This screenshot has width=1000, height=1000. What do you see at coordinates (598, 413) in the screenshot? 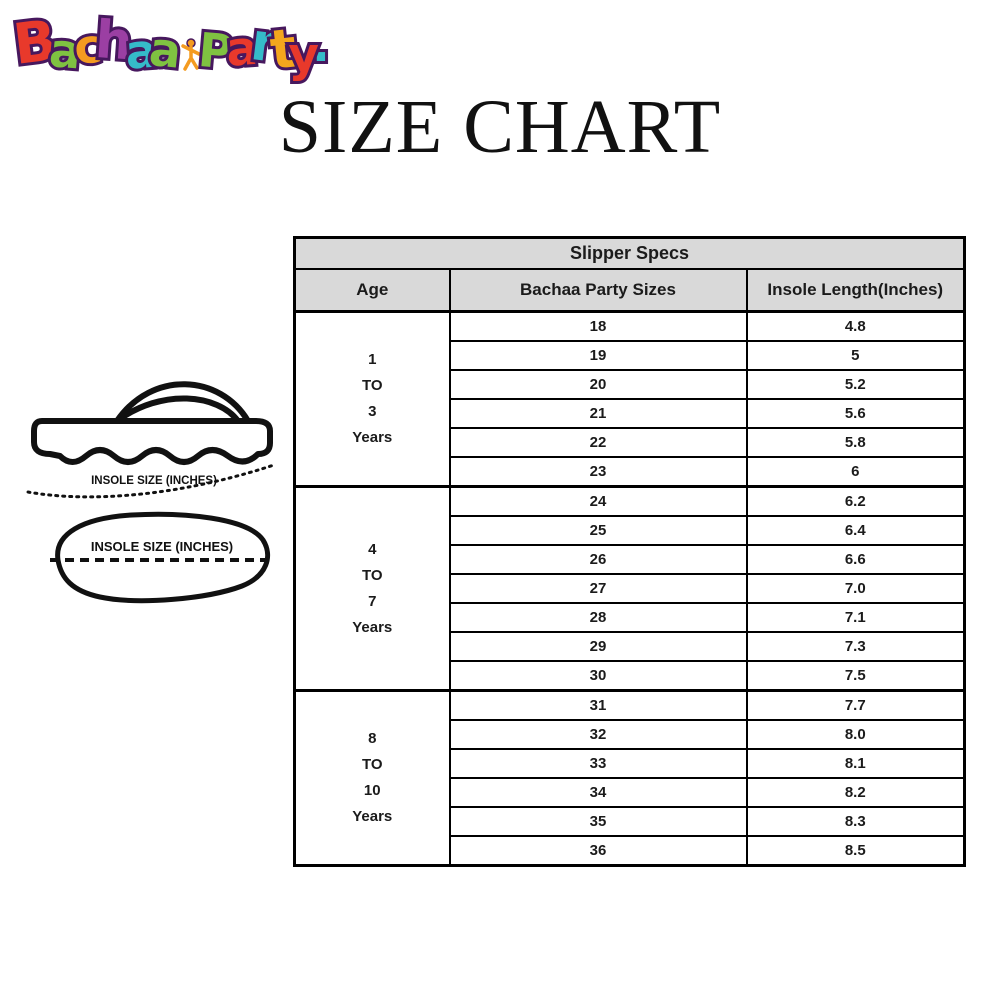
I see `size-cell: 21` at bounding box center [598, 413].